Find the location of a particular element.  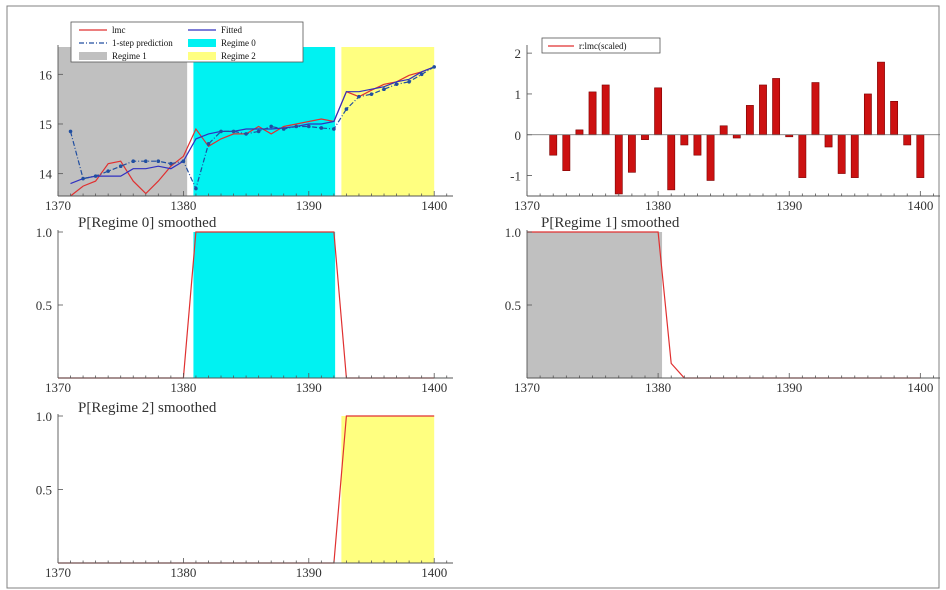

legend-swatch-regime0 is located at coordinates (202, 43).